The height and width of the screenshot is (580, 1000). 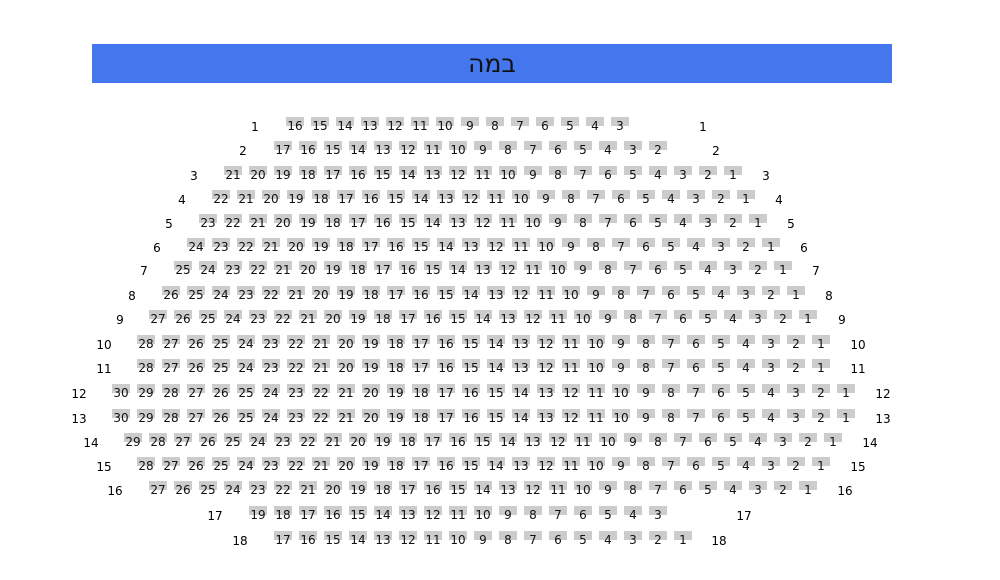 I want to click on seat: 28, so click(x=158, y=443).